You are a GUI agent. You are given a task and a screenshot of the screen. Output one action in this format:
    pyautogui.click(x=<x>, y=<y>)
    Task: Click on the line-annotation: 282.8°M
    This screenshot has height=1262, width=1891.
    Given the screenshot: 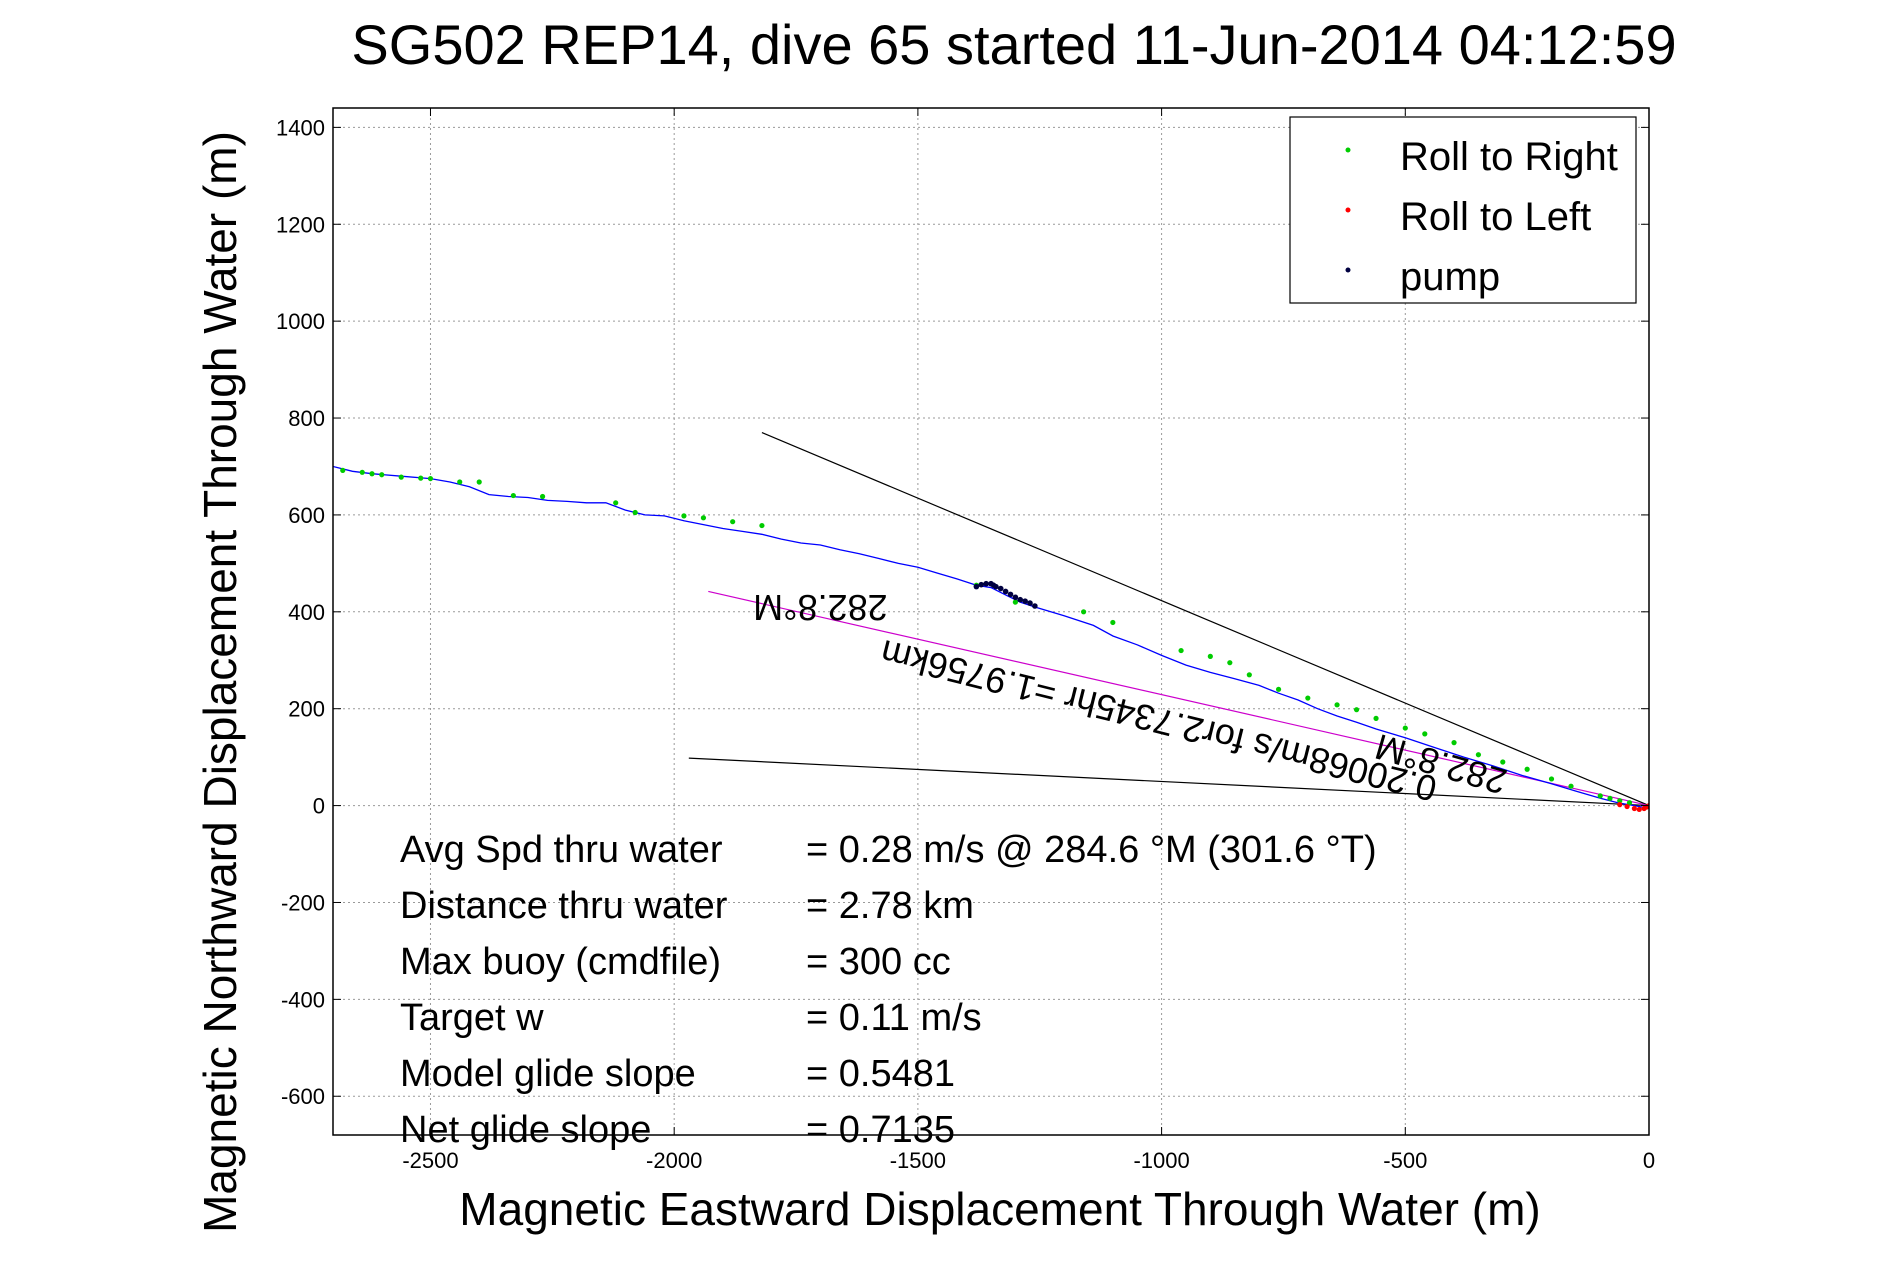 What is the action you would take?
    pyautogui.click(x=820, y=607)
    